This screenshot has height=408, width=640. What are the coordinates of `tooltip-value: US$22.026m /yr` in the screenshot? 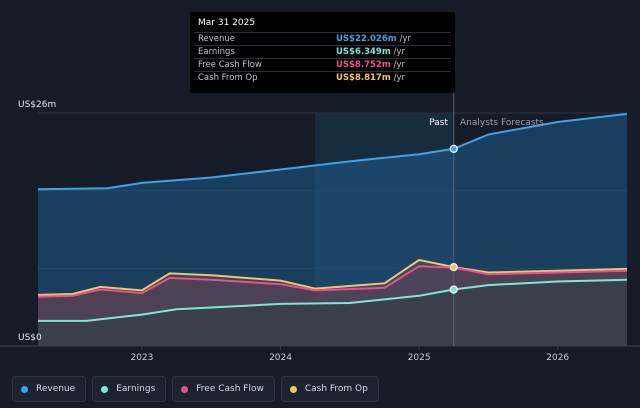 It's located at (373, 39).